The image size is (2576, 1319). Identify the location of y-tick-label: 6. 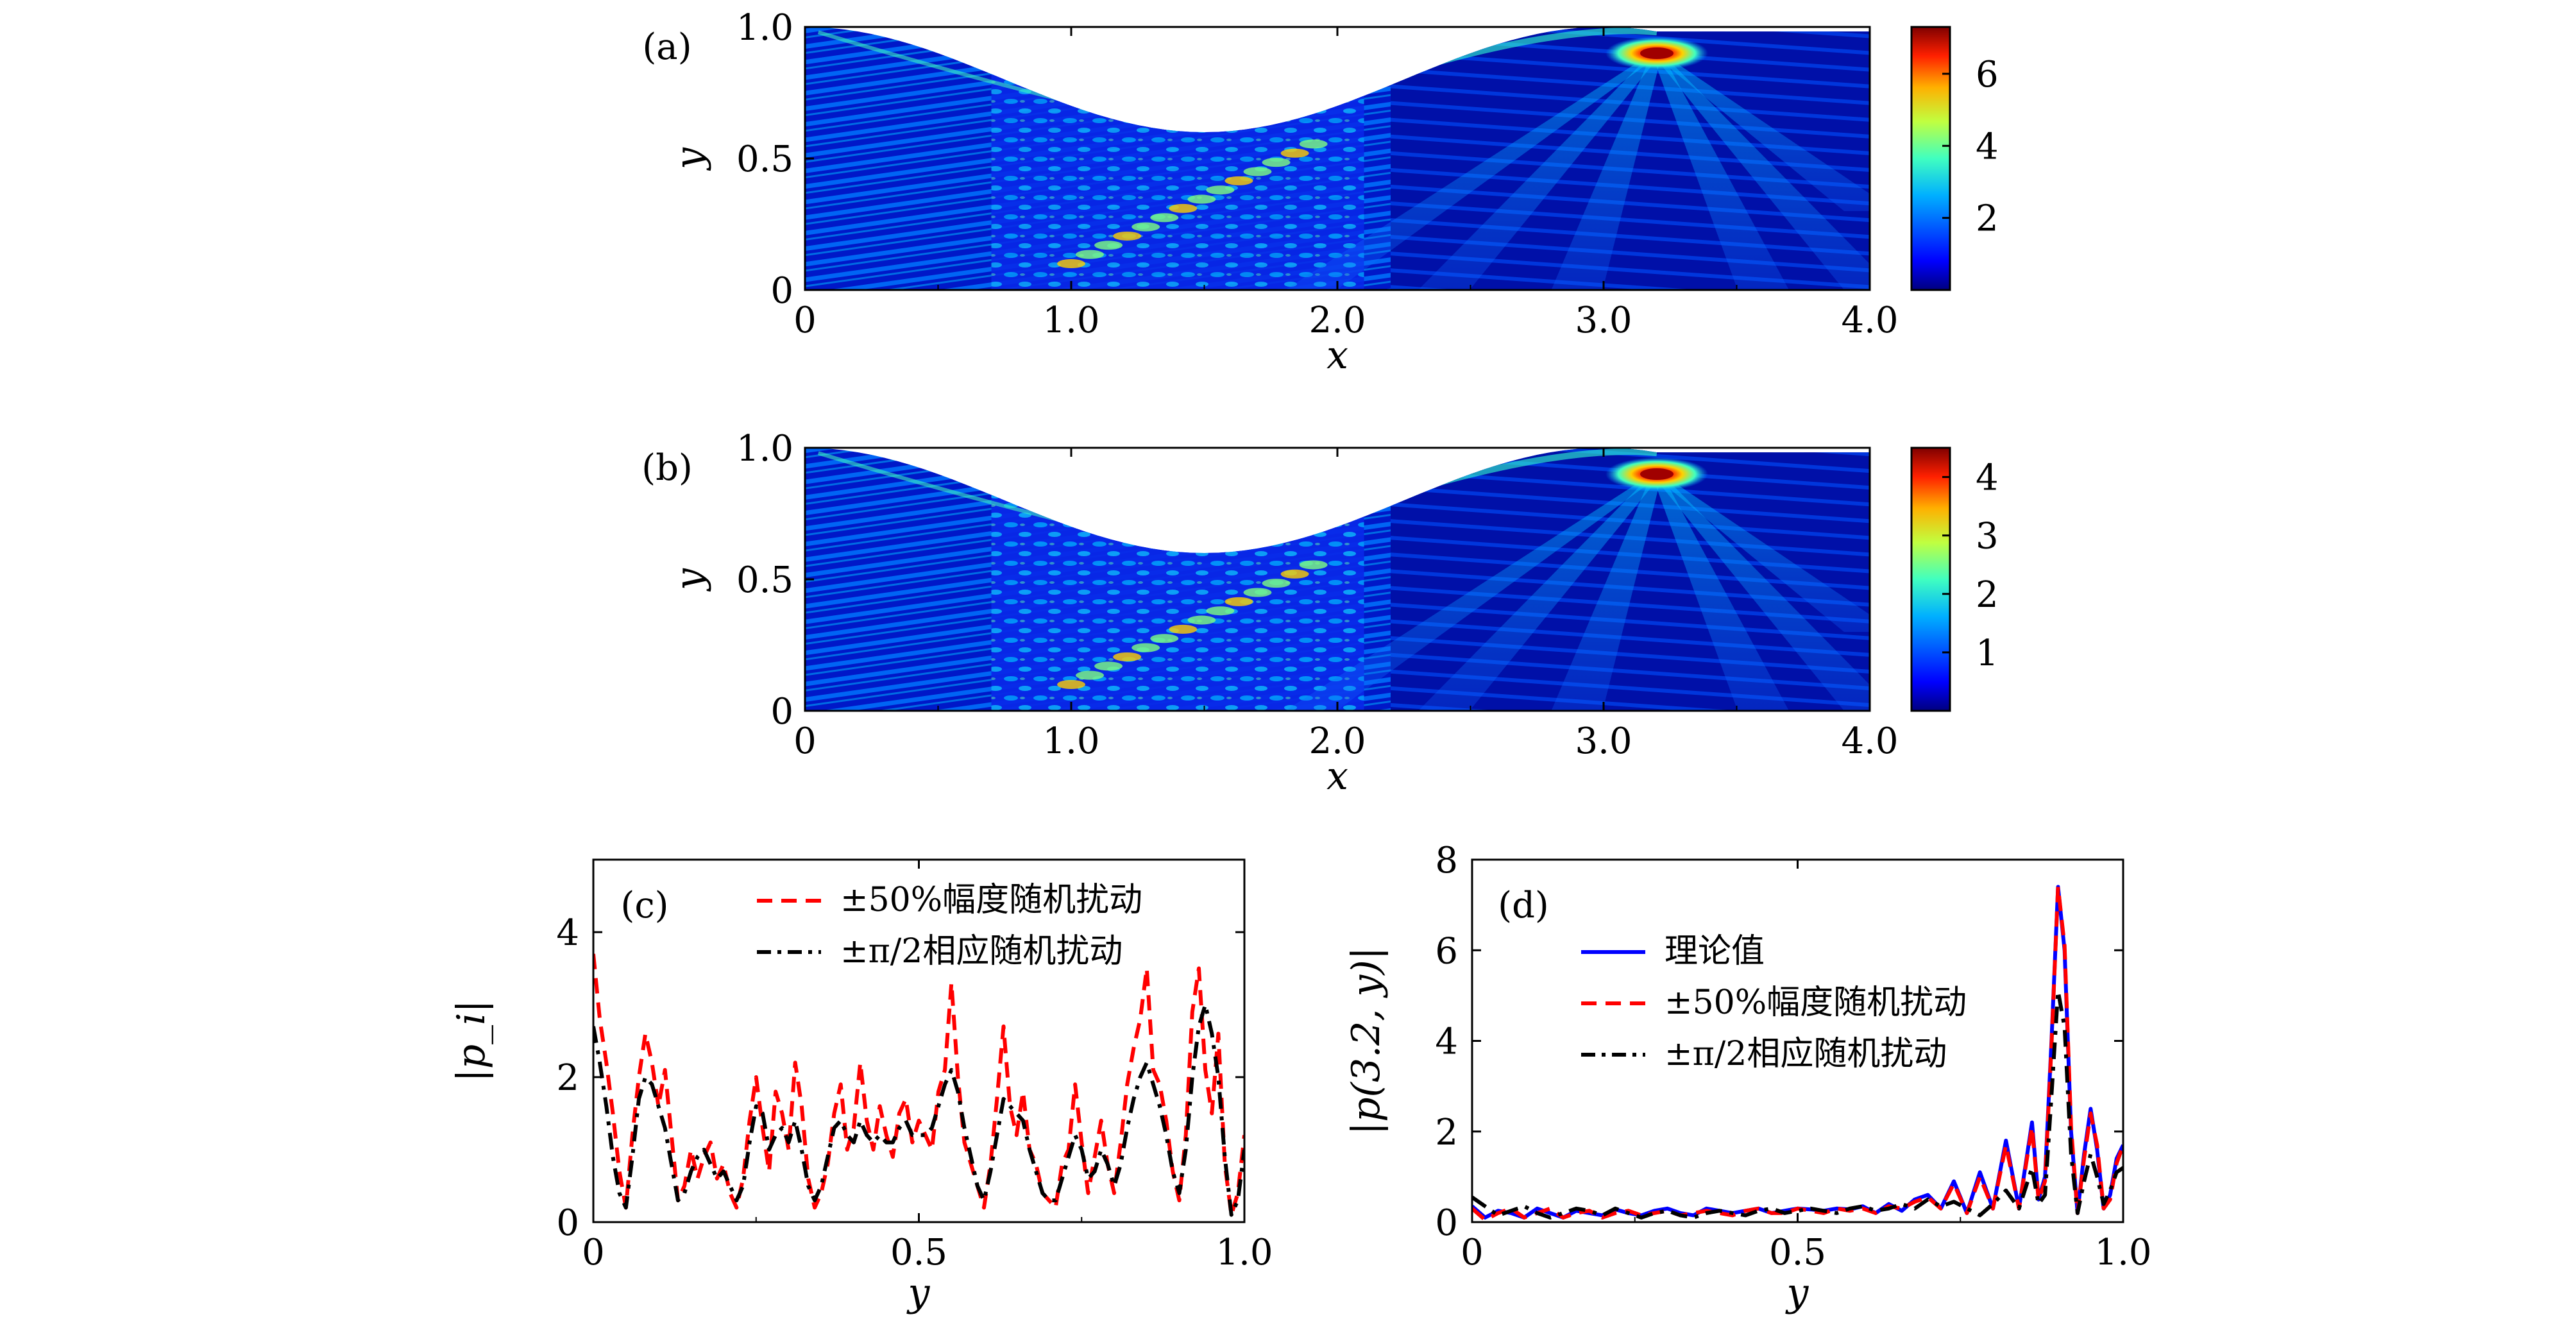
(1446, 951).